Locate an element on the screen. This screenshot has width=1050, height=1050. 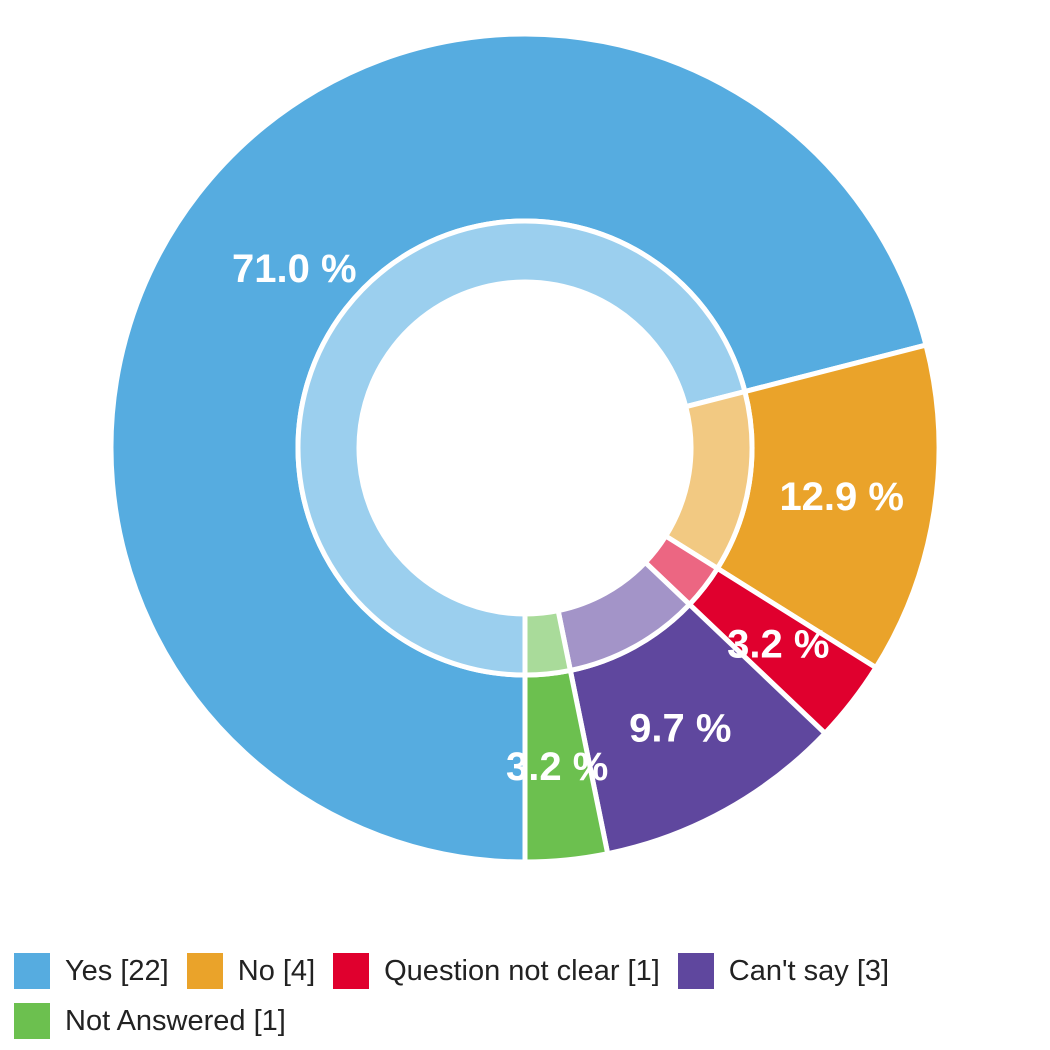
data-label-not-answered: 3.2 % is located at coordinates (557, 767).